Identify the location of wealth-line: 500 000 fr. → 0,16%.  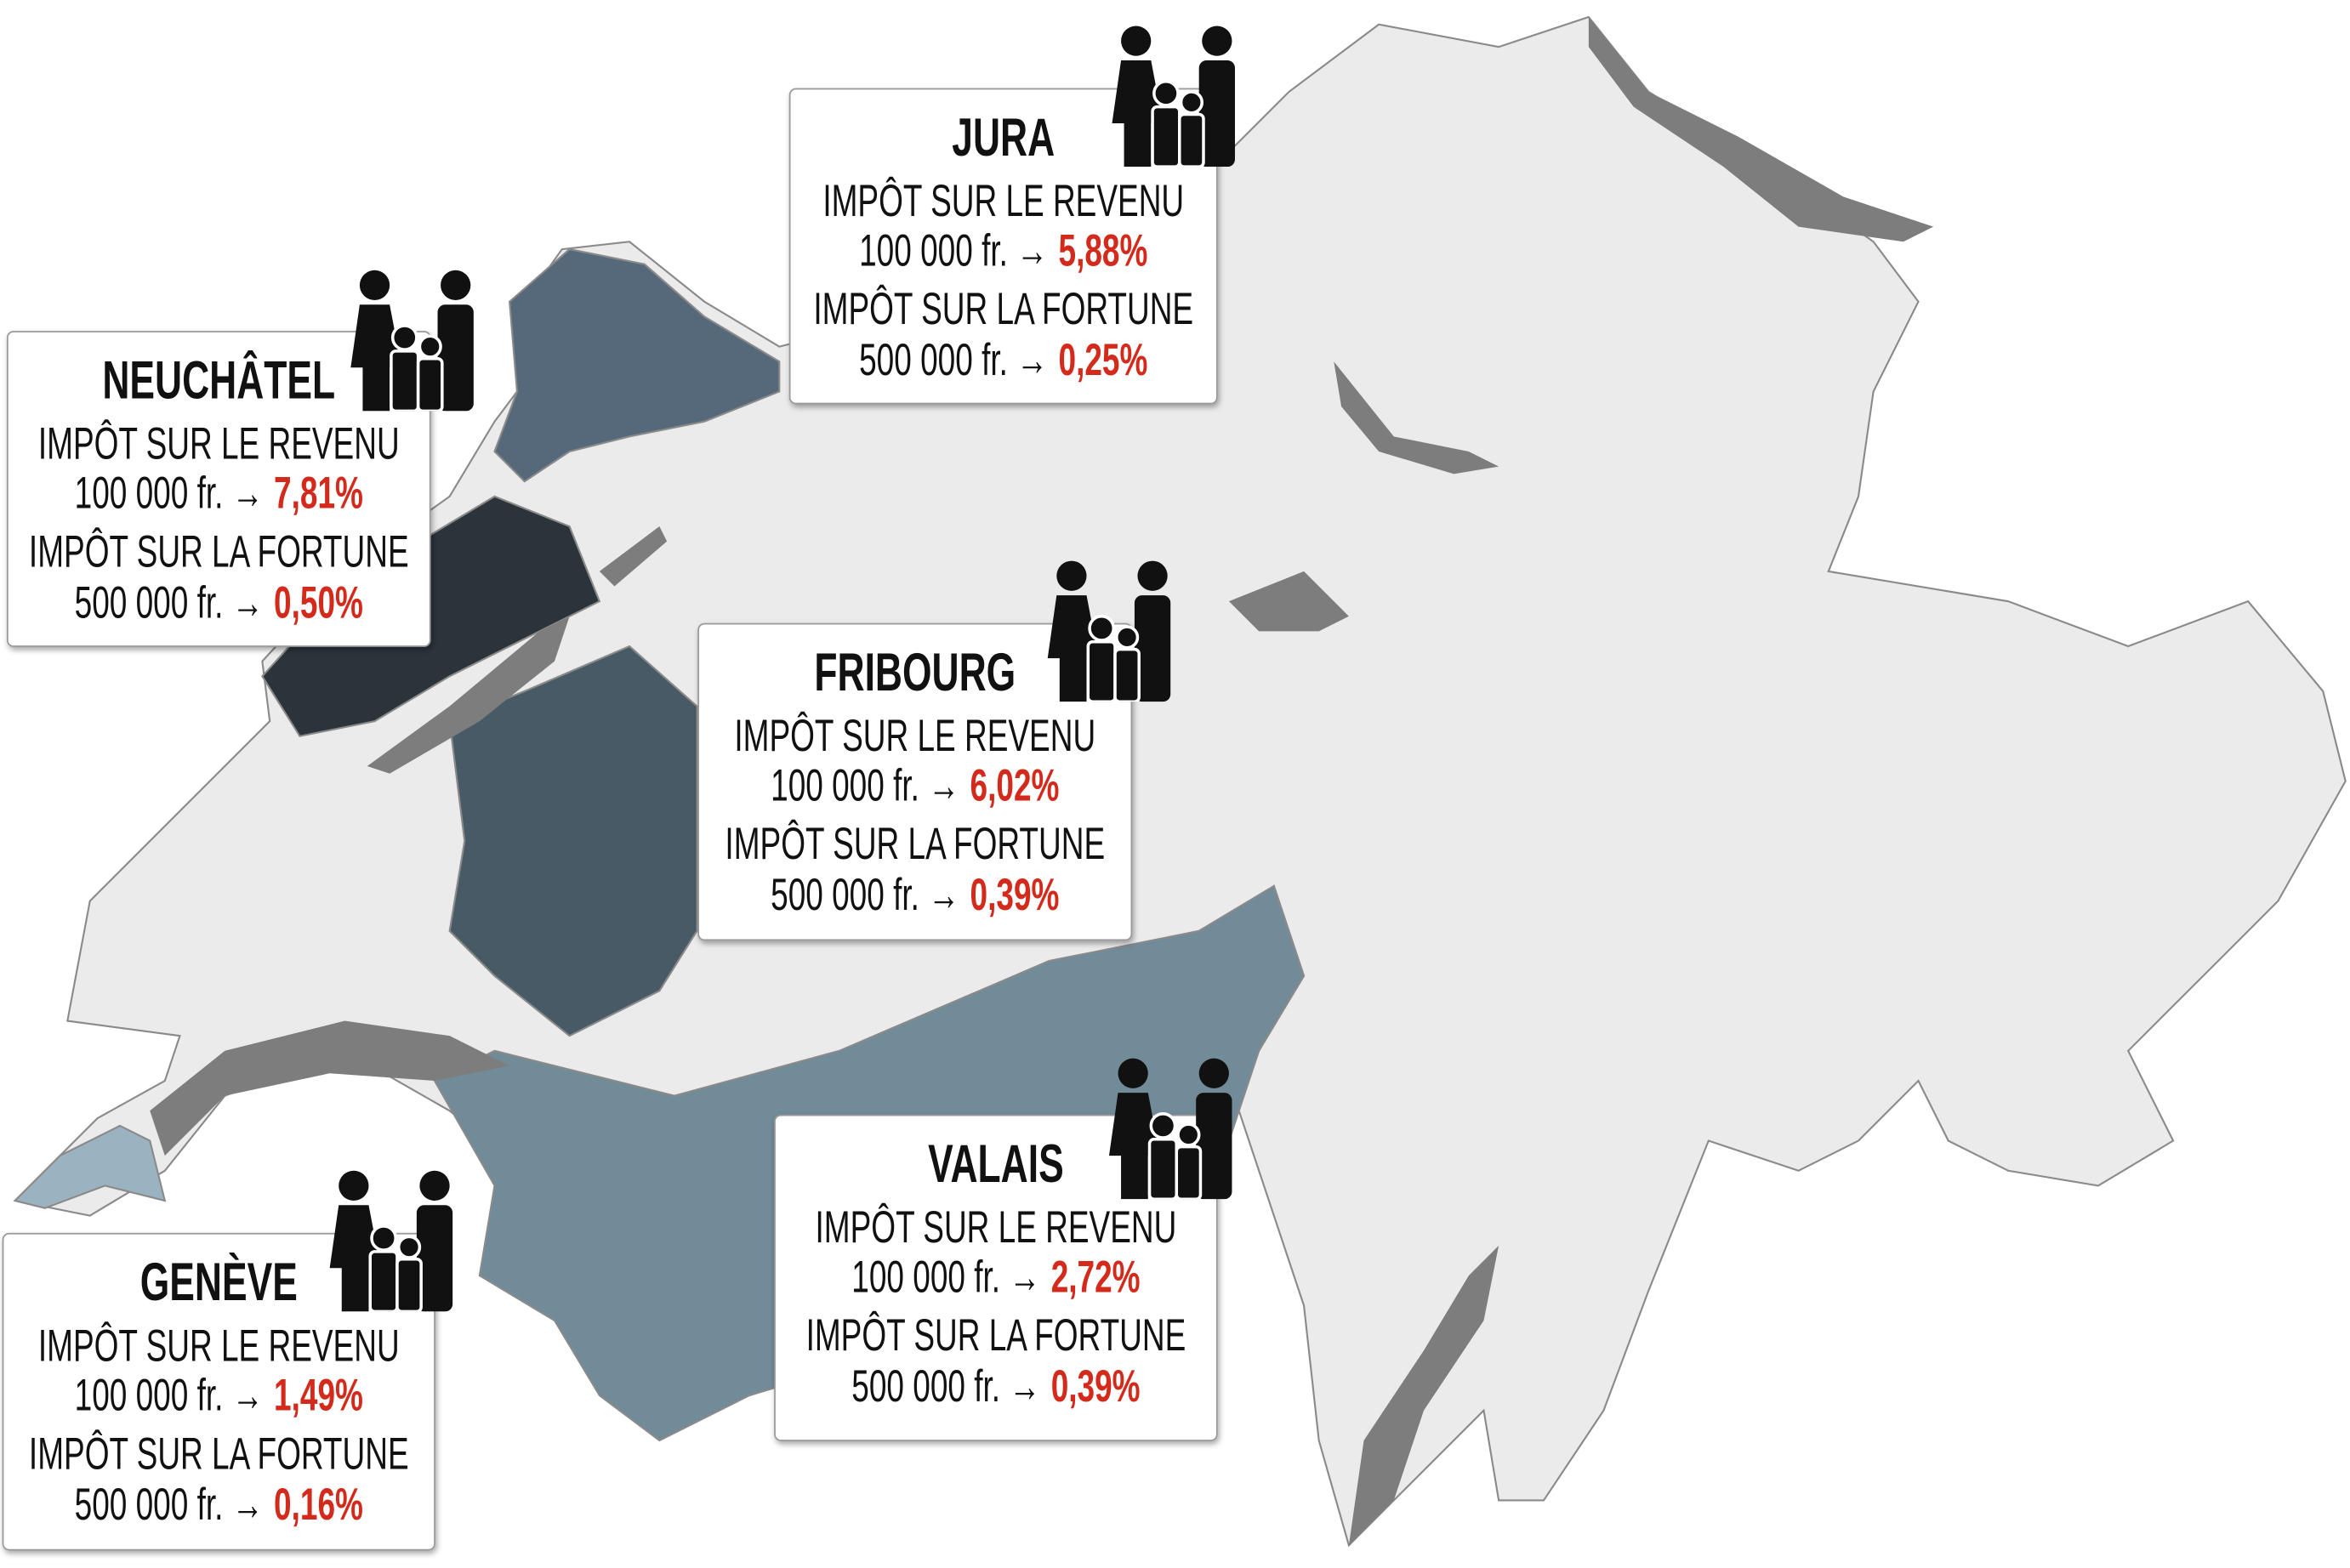
(219, 1505).